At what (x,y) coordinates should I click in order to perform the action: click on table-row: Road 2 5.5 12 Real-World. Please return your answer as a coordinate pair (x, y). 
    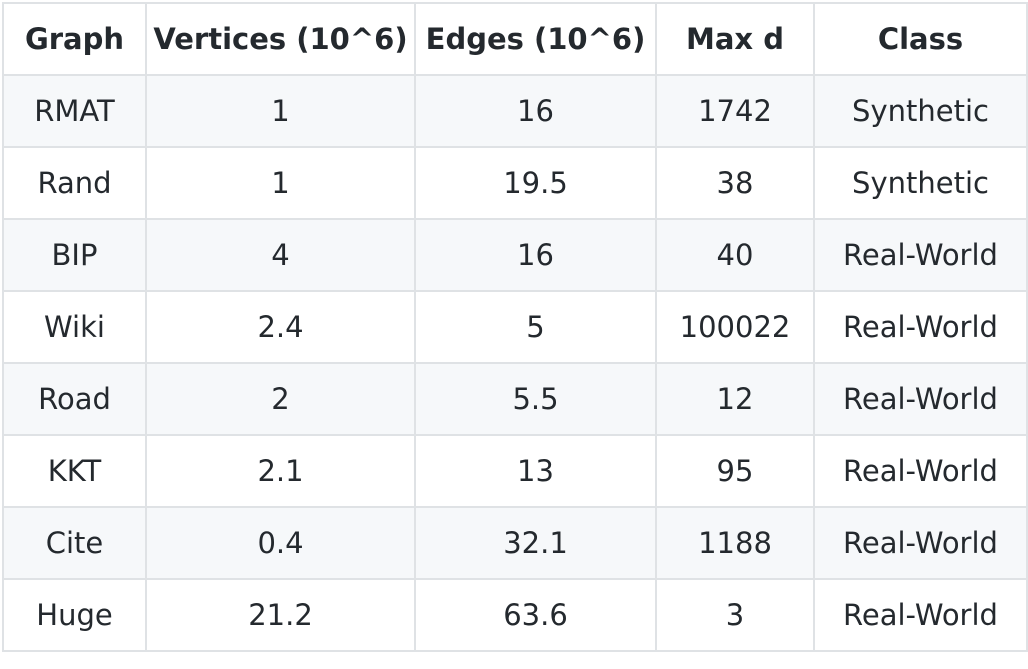
    Looking at the image, I should click on (515, 399).